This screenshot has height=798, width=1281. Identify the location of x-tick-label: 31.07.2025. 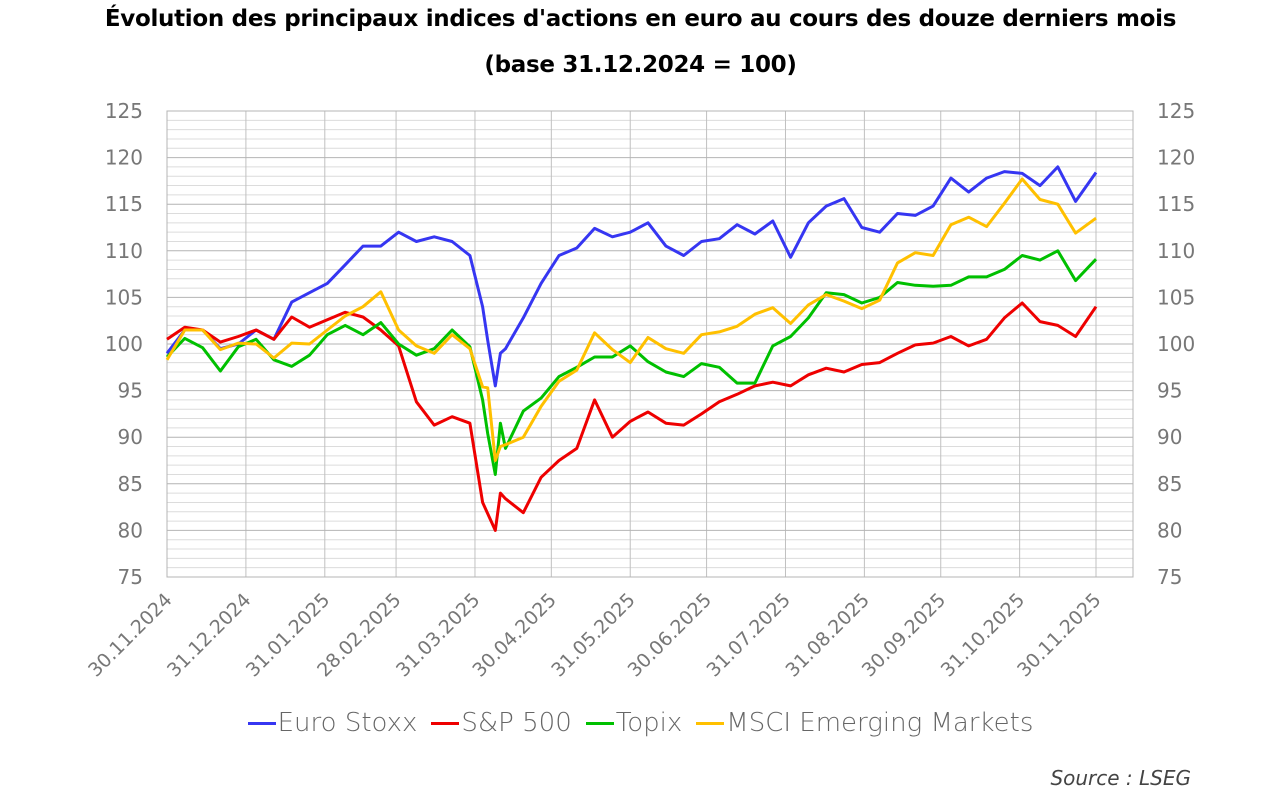
(749, 635).